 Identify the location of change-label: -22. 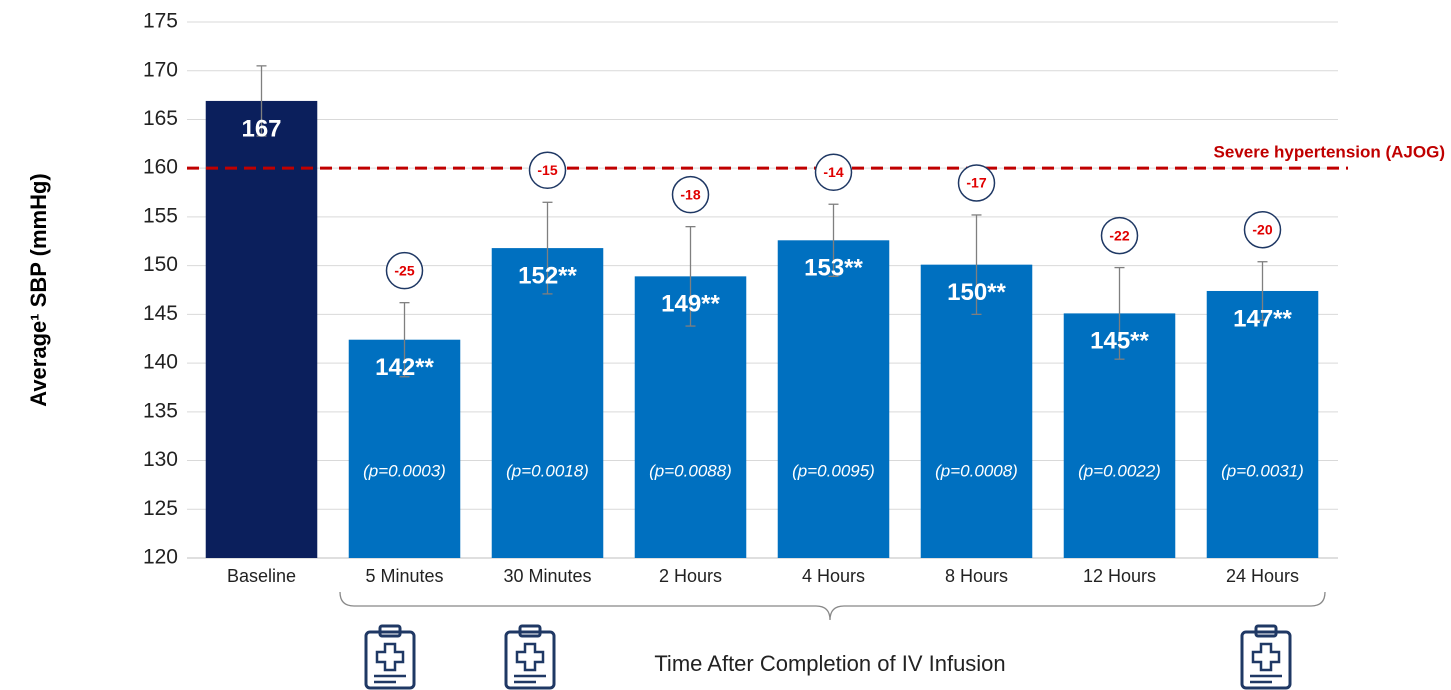
(1119, 235).